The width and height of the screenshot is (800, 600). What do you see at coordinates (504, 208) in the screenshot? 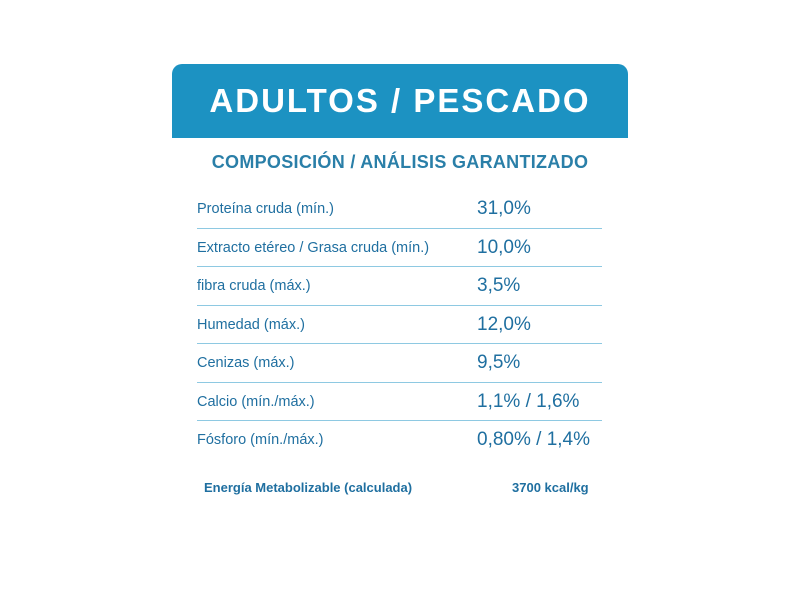
I see `row-value: 31,0%` at bounding box center [504, 208].